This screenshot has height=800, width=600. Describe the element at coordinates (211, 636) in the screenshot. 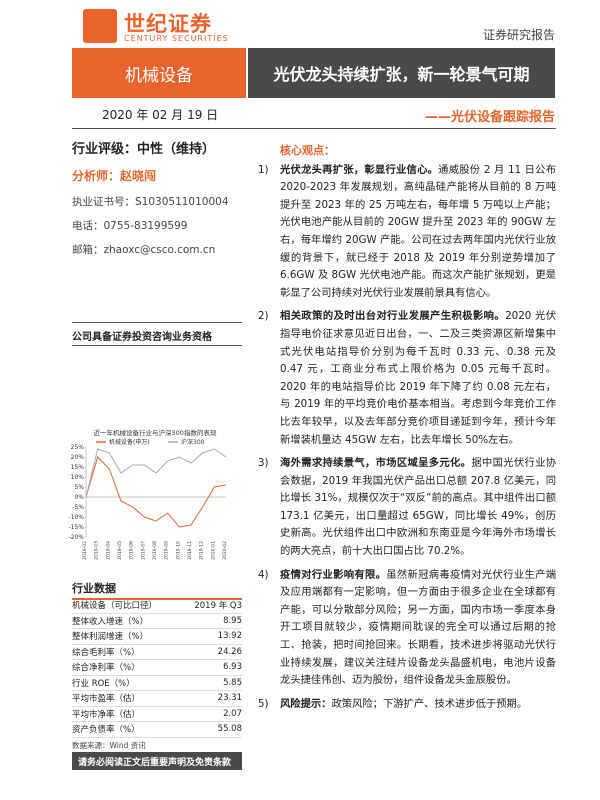

I see `table-cell: 13.92` at that location.